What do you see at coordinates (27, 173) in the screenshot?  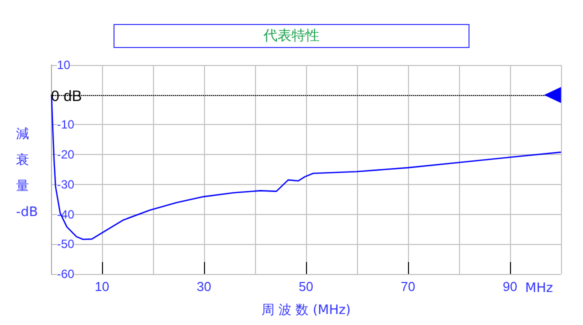 I see `y-axis-title: 減衰量 -dB` at bounding box center [27, 173].